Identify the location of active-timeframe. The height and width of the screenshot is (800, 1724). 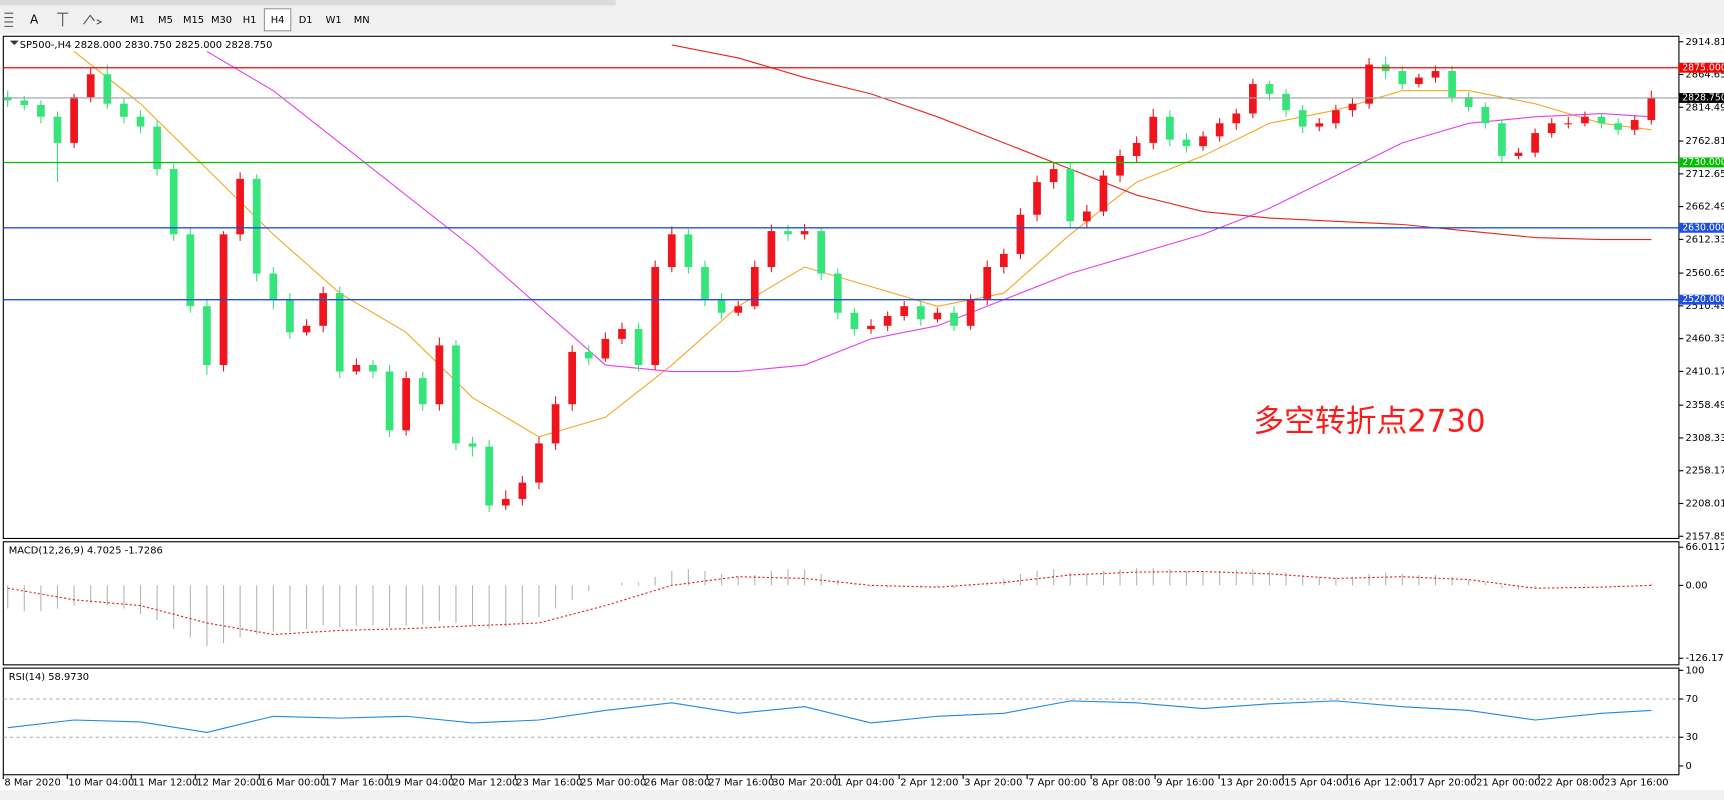
(277, 20).